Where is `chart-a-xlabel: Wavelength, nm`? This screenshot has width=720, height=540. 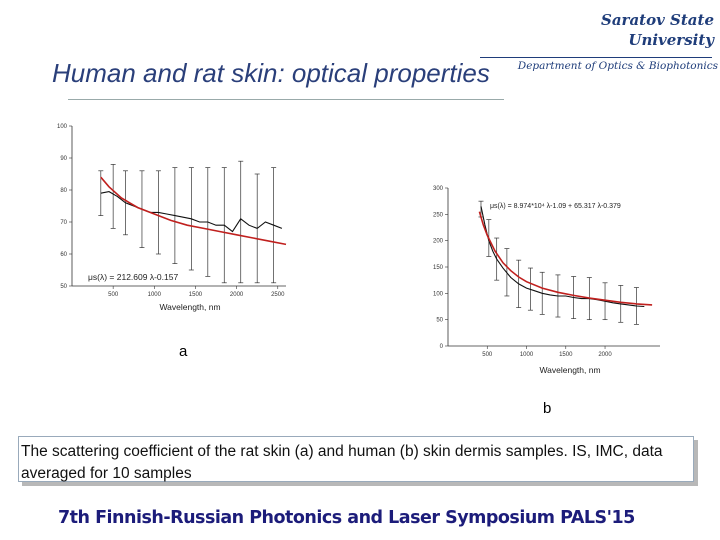 chart-a-xlabel: Wavelength, nm is located at coordinates (189, 307).